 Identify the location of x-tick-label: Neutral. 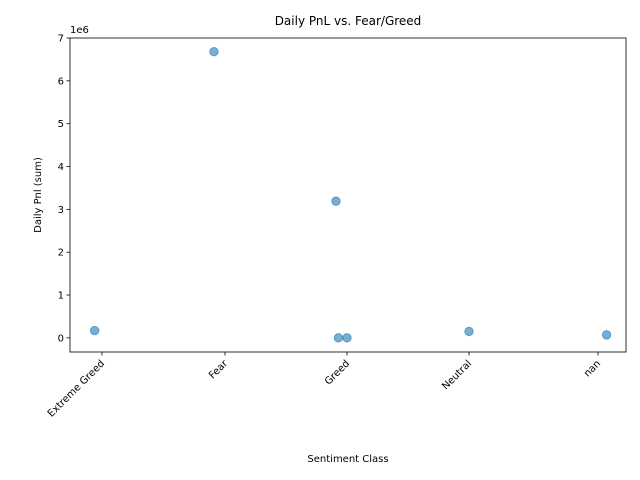
(457, 375).